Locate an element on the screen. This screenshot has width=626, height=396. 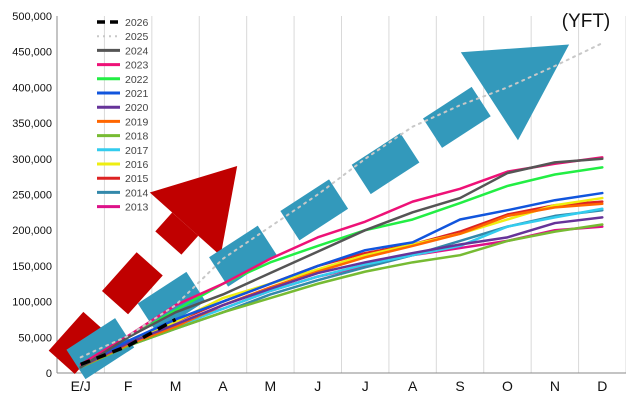
y-tick-label: 500,000 is located at coordinates (32, 17).